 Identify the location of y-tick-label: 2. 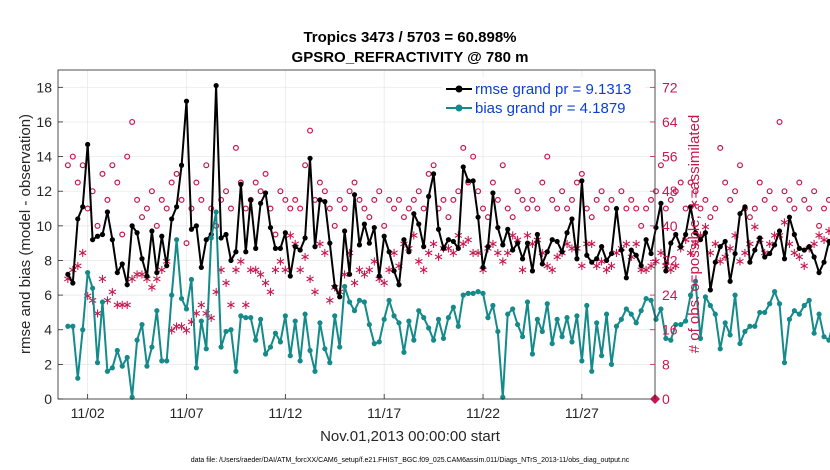
(48, 364).